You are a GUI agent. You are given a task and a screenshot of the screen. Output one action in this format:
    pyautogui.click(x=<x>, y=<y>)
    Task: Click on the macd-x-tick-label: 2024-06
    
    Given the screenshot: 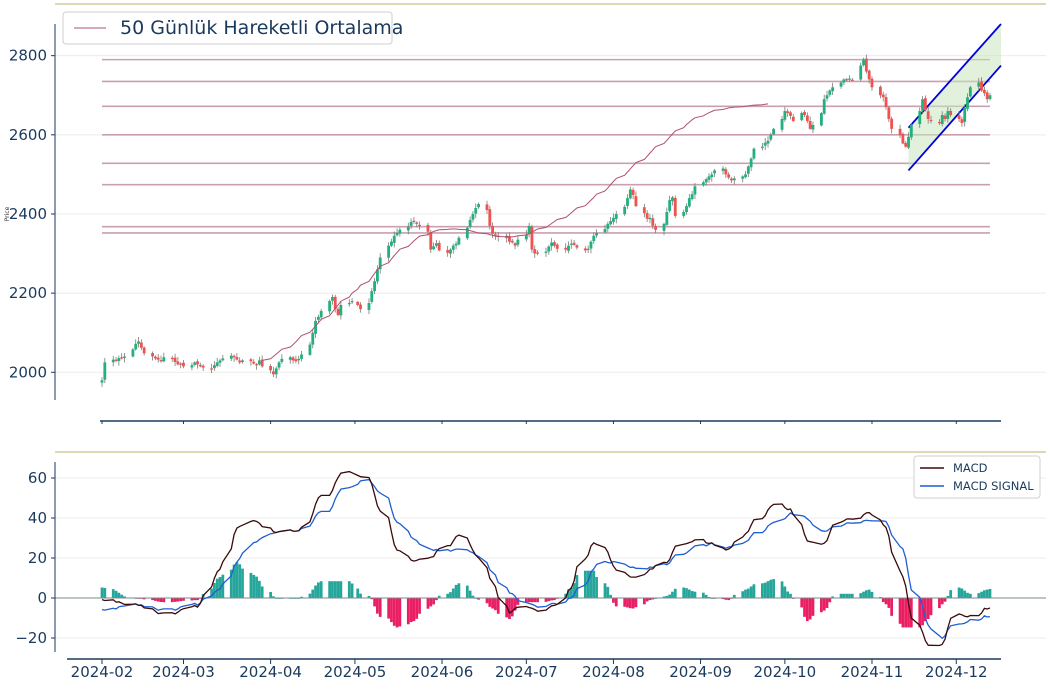 What is the action you would take?
    pyautogui.click(x=442, y=672)
    